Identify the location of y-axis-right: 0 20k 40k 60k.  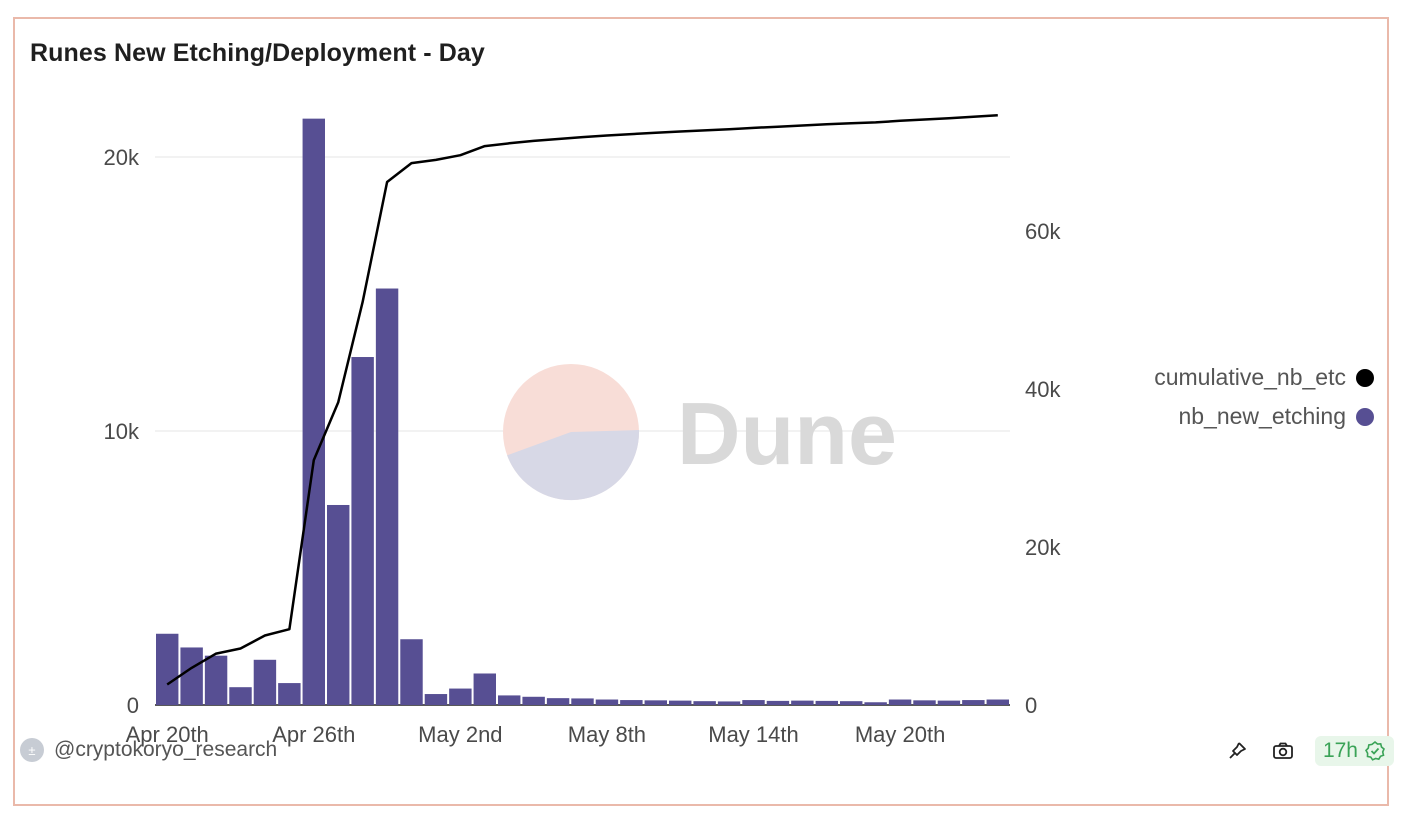
(1043, 468).